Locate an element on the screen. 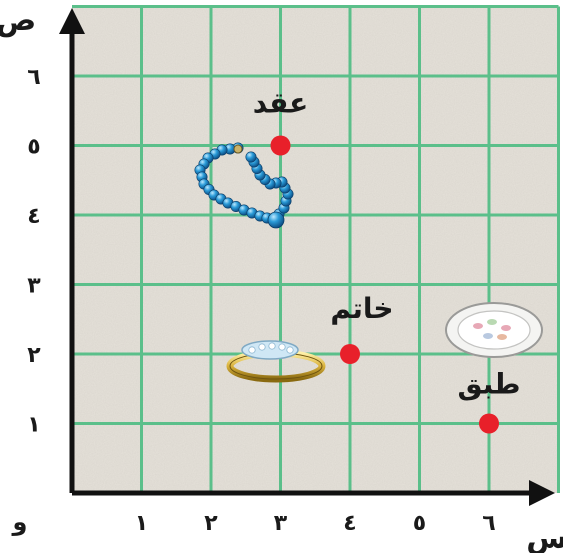 The image size is (563, 553). plate-center is located at coordinates (494, 330).